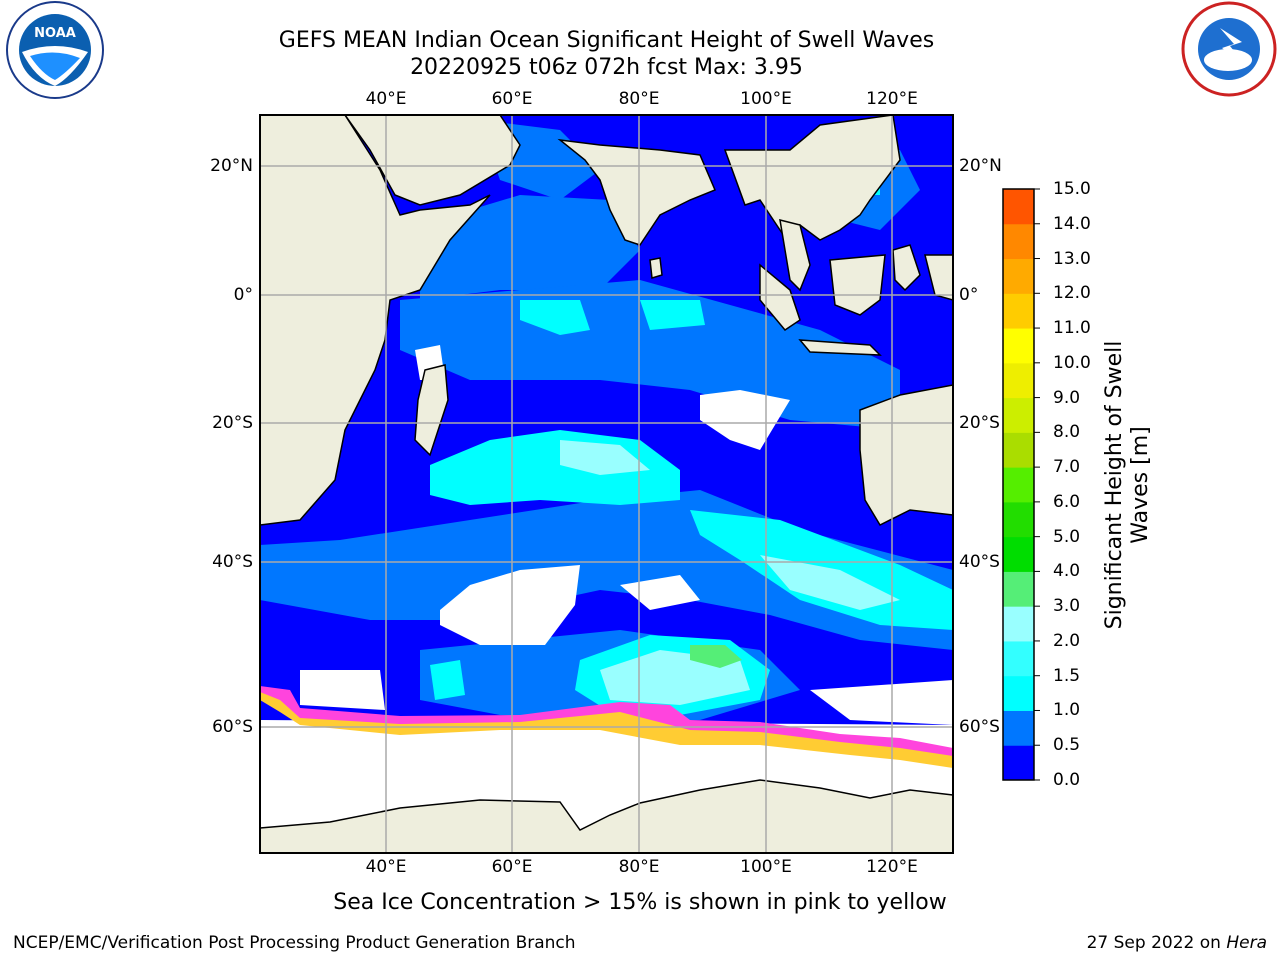  Describe the element at coordinates (1072, 189) in the screenshot. I see `colorbar-label: 15.0` at that location.